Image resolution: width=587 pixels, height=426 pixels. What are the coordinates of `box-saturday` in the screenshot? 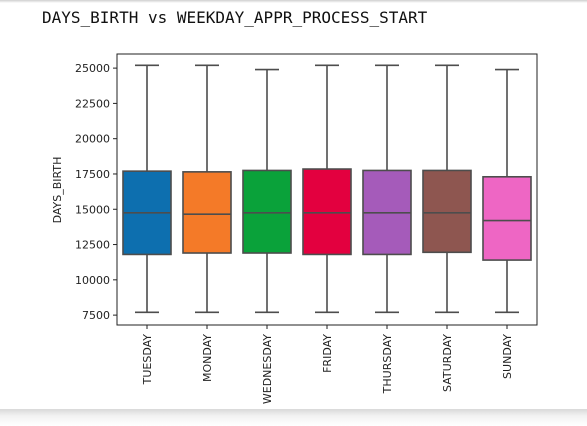 It's located at (447, 189).